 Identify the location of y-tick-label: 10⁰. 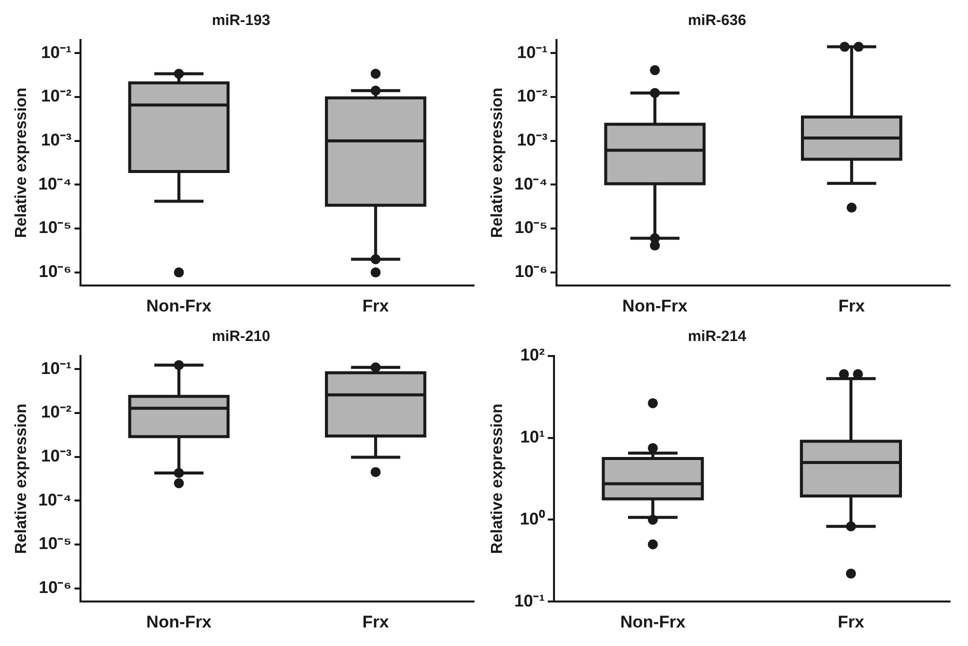
(532, 518).